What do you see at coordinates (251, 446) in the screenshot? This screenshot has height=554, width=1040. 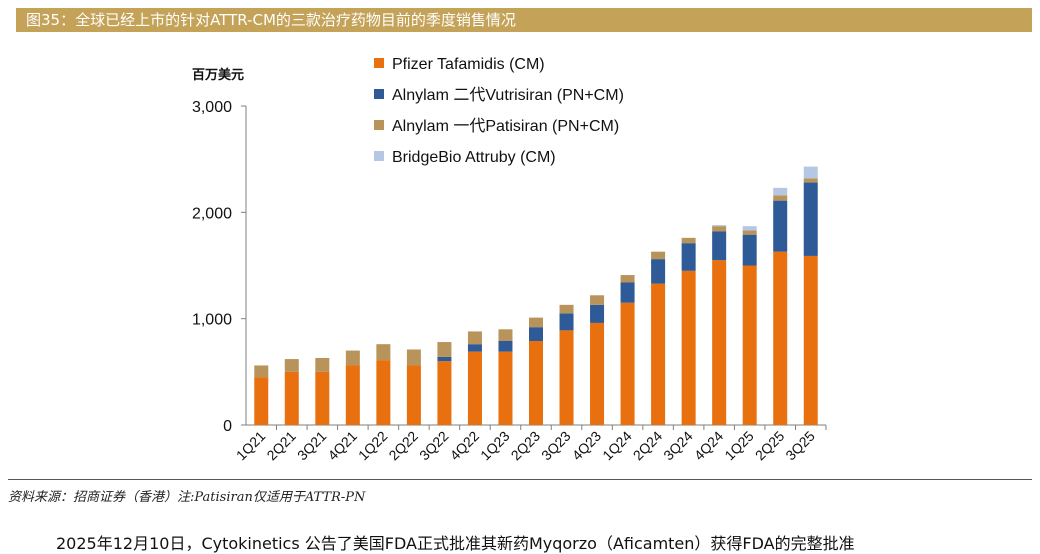 I see `x-tick-label: 1Q21` at bounding box center [251, 446].